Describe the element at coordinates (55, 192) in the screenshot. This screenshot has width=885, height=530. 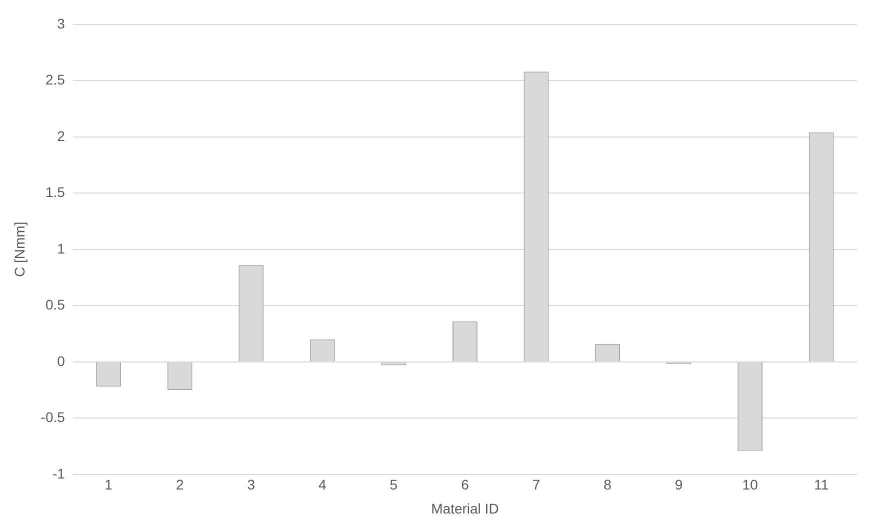
I see `y-tick-label: 1.5` at that location.